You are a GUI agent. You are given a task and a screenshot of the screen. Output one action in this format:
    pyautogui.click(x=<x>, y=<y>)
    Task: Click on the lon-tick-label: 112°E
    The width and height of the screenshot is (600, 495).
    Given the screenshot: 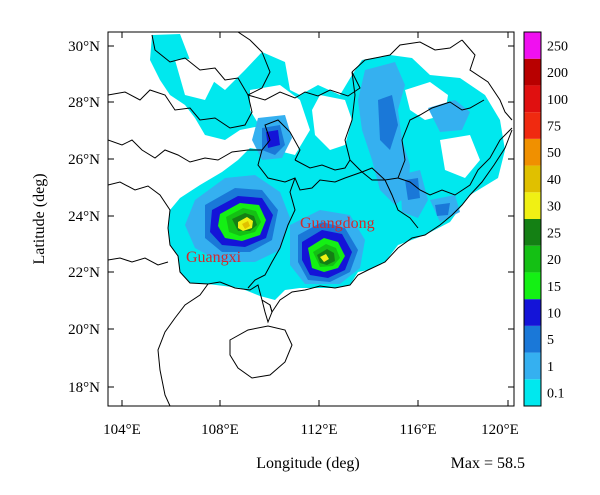 What is the action you would take?
    pyautogui.click(x=318, y=430)
    